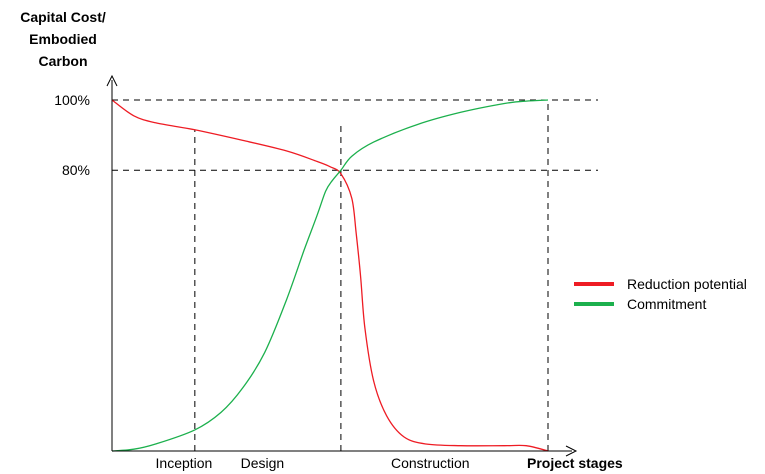 The image size is (765, 474). What do you see at coordinates (63, 17) in the screenshot?
I see `y-axis-label-line-1: Capital Cost/` at bounding box center [63, 17].